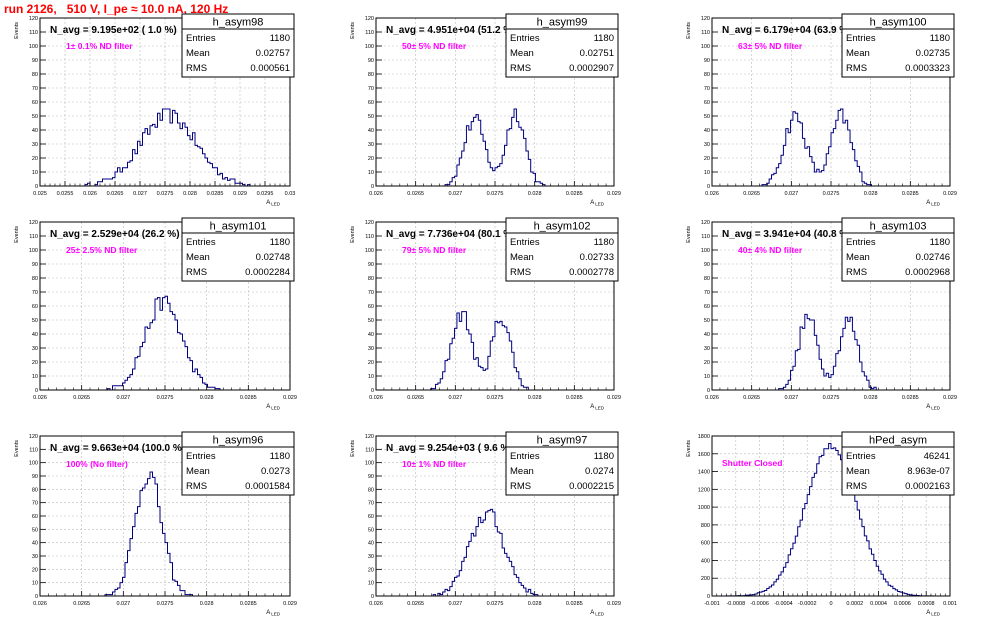 This screenshot has height=622, width=996. Describe the element at coordinates (735, 604) in the screenshot. I see `x-tick-label: -0.0008` at that location.